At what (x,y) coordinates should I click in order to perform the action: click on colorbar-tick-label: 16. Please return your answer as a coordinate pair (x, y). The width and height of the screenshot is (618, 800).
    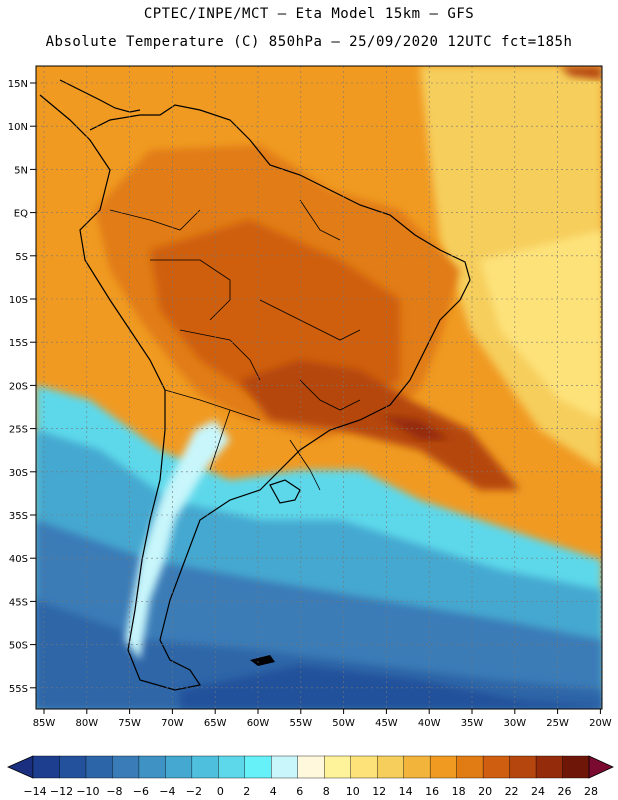
    Looking at the image, I should click on (432, 791).